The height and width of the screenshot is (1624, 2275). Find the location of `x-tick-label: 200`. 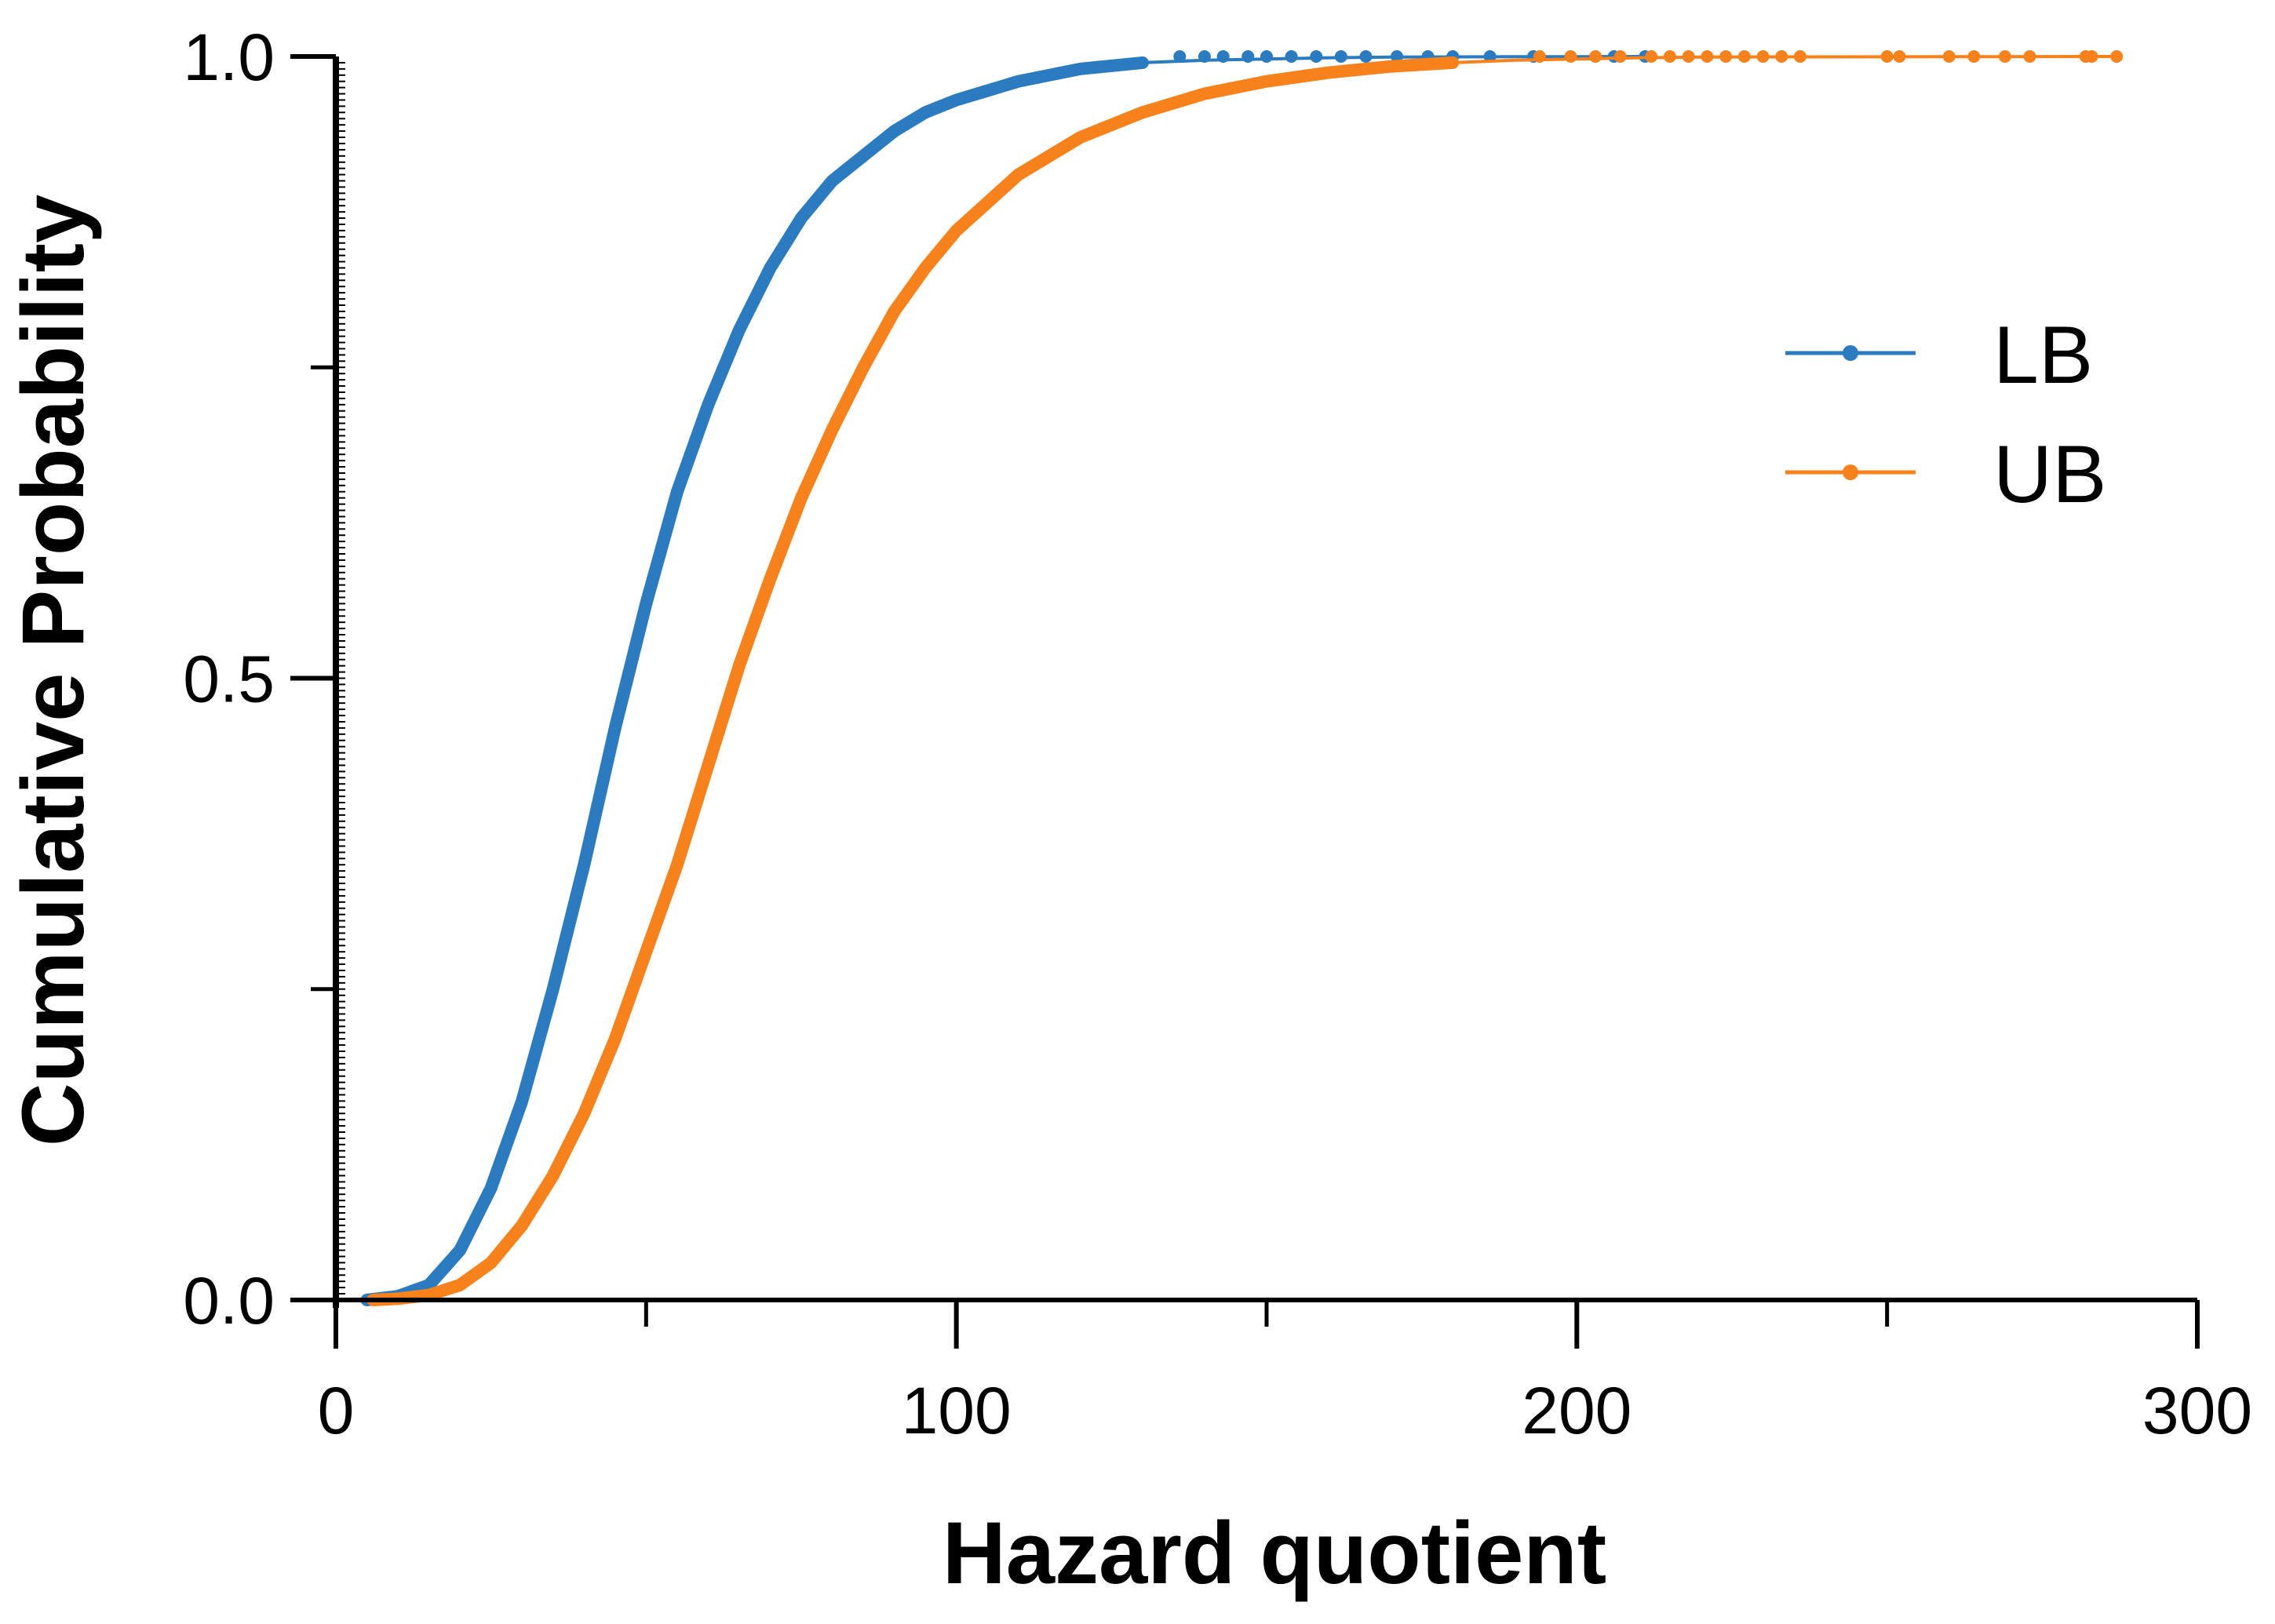

x-tick-label: 200 is located at coordinates (1577, 1410).